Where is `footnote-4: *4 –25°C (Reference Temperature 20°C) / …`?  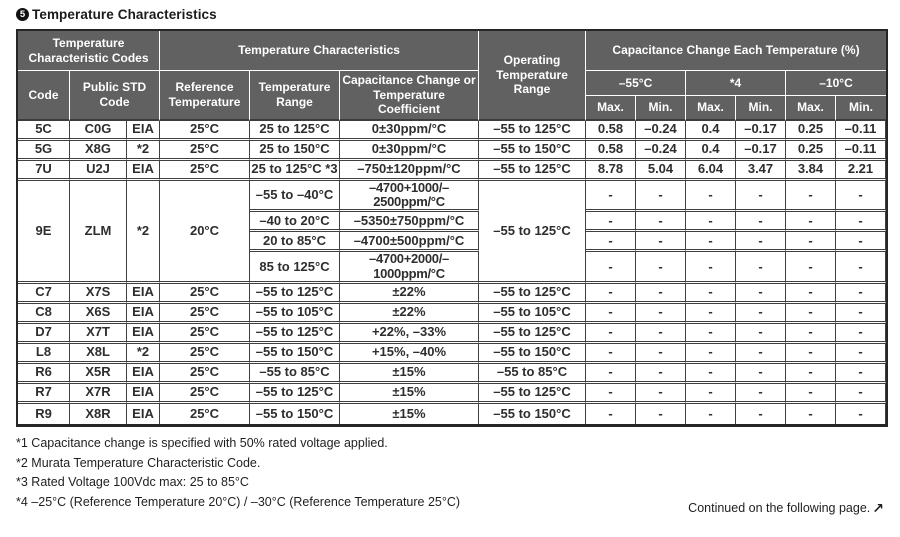
footnote-4: *4 –25°C (Reference Temperature 20°C) / … is located at coordinates (238, 501).